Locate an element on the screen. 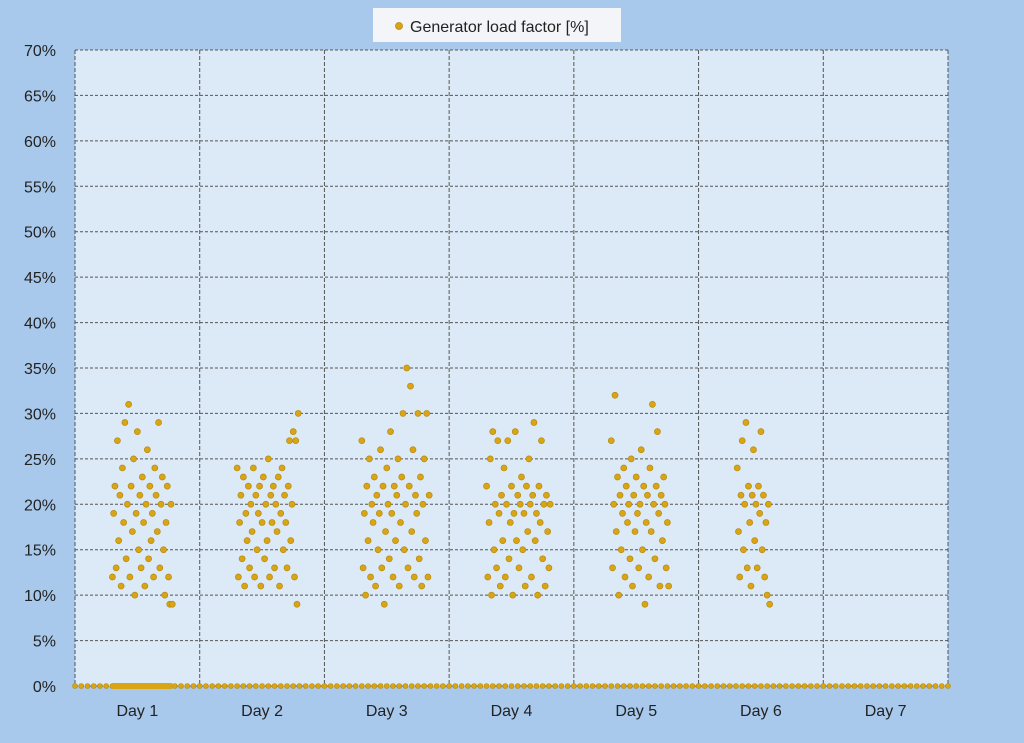  legend-label: Generator load factor [%] is located at coordinates (499, 27).